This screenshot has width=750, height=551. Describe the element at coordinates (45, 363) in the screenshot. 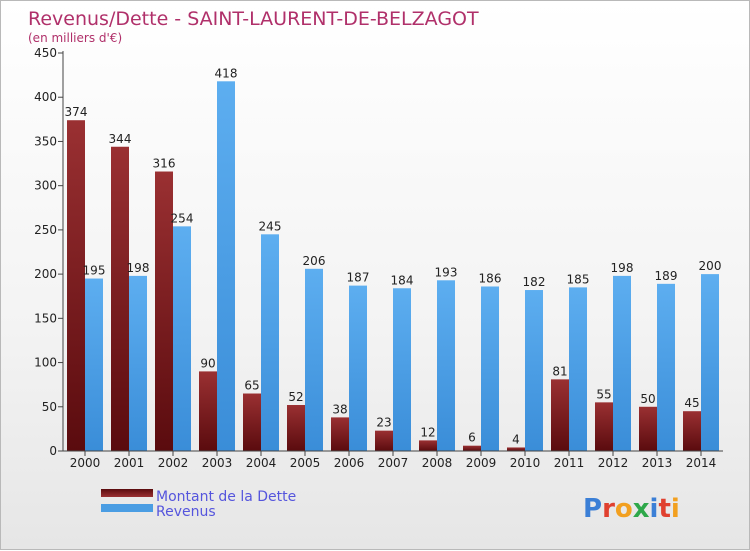

I see `y-tick-label: 100` at that location.